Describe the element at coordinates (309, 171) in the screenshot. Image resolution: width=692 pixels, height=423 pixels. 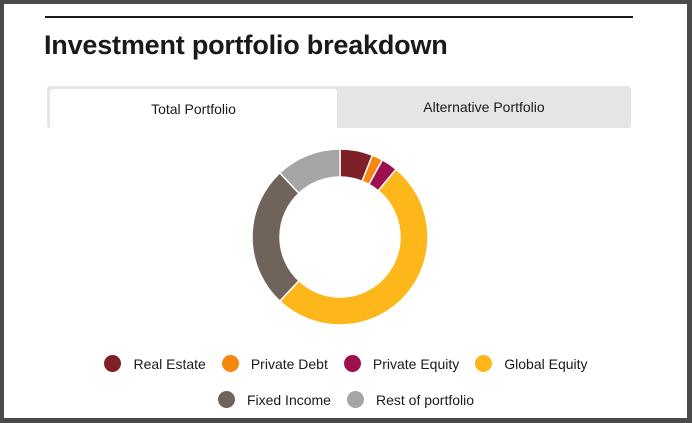
I see `donut-slice-rest-of-portfolio` at that location.